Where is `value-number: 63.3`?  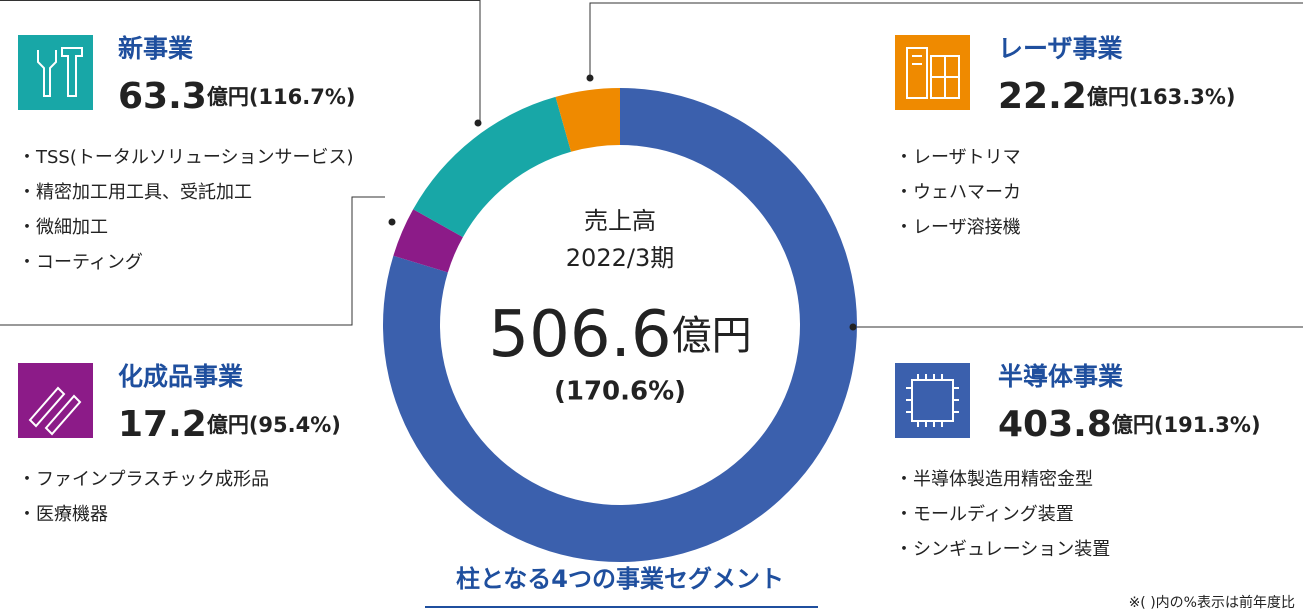
value-number: 63.3 is located at coordinates (162, 96).